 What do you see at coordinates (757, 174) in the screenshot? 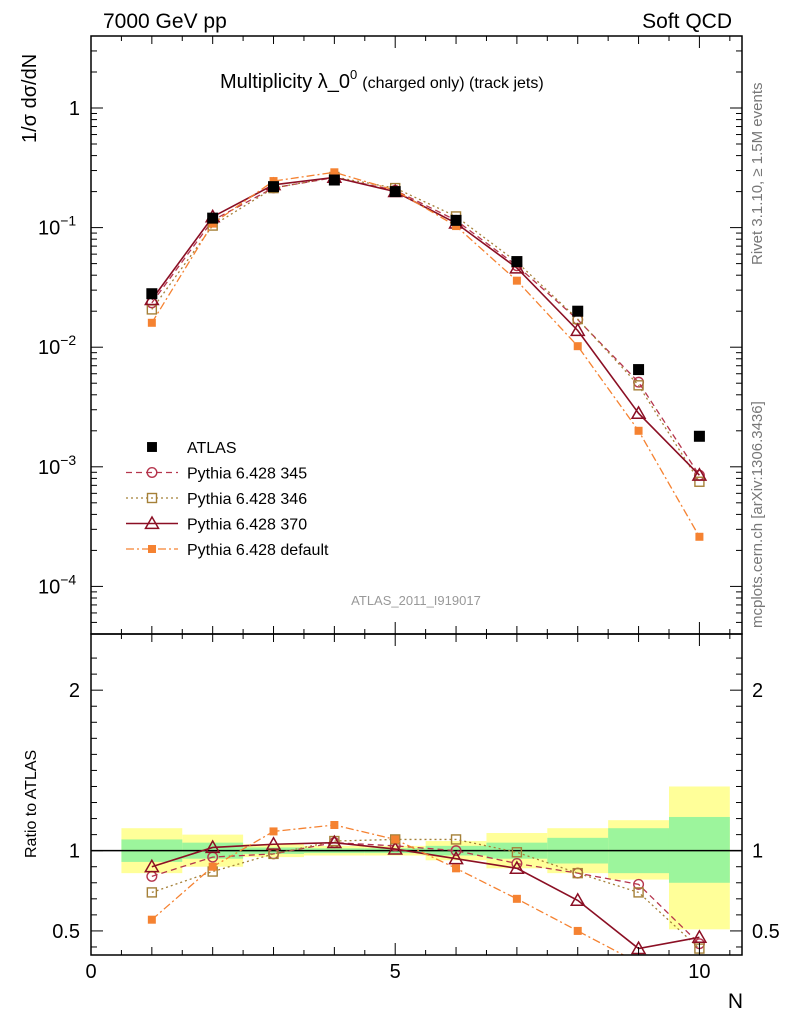
I see `rivet-version-label: Rivet 3.1.10, ≥ 1.5M events` at bounding box center [757, 174].